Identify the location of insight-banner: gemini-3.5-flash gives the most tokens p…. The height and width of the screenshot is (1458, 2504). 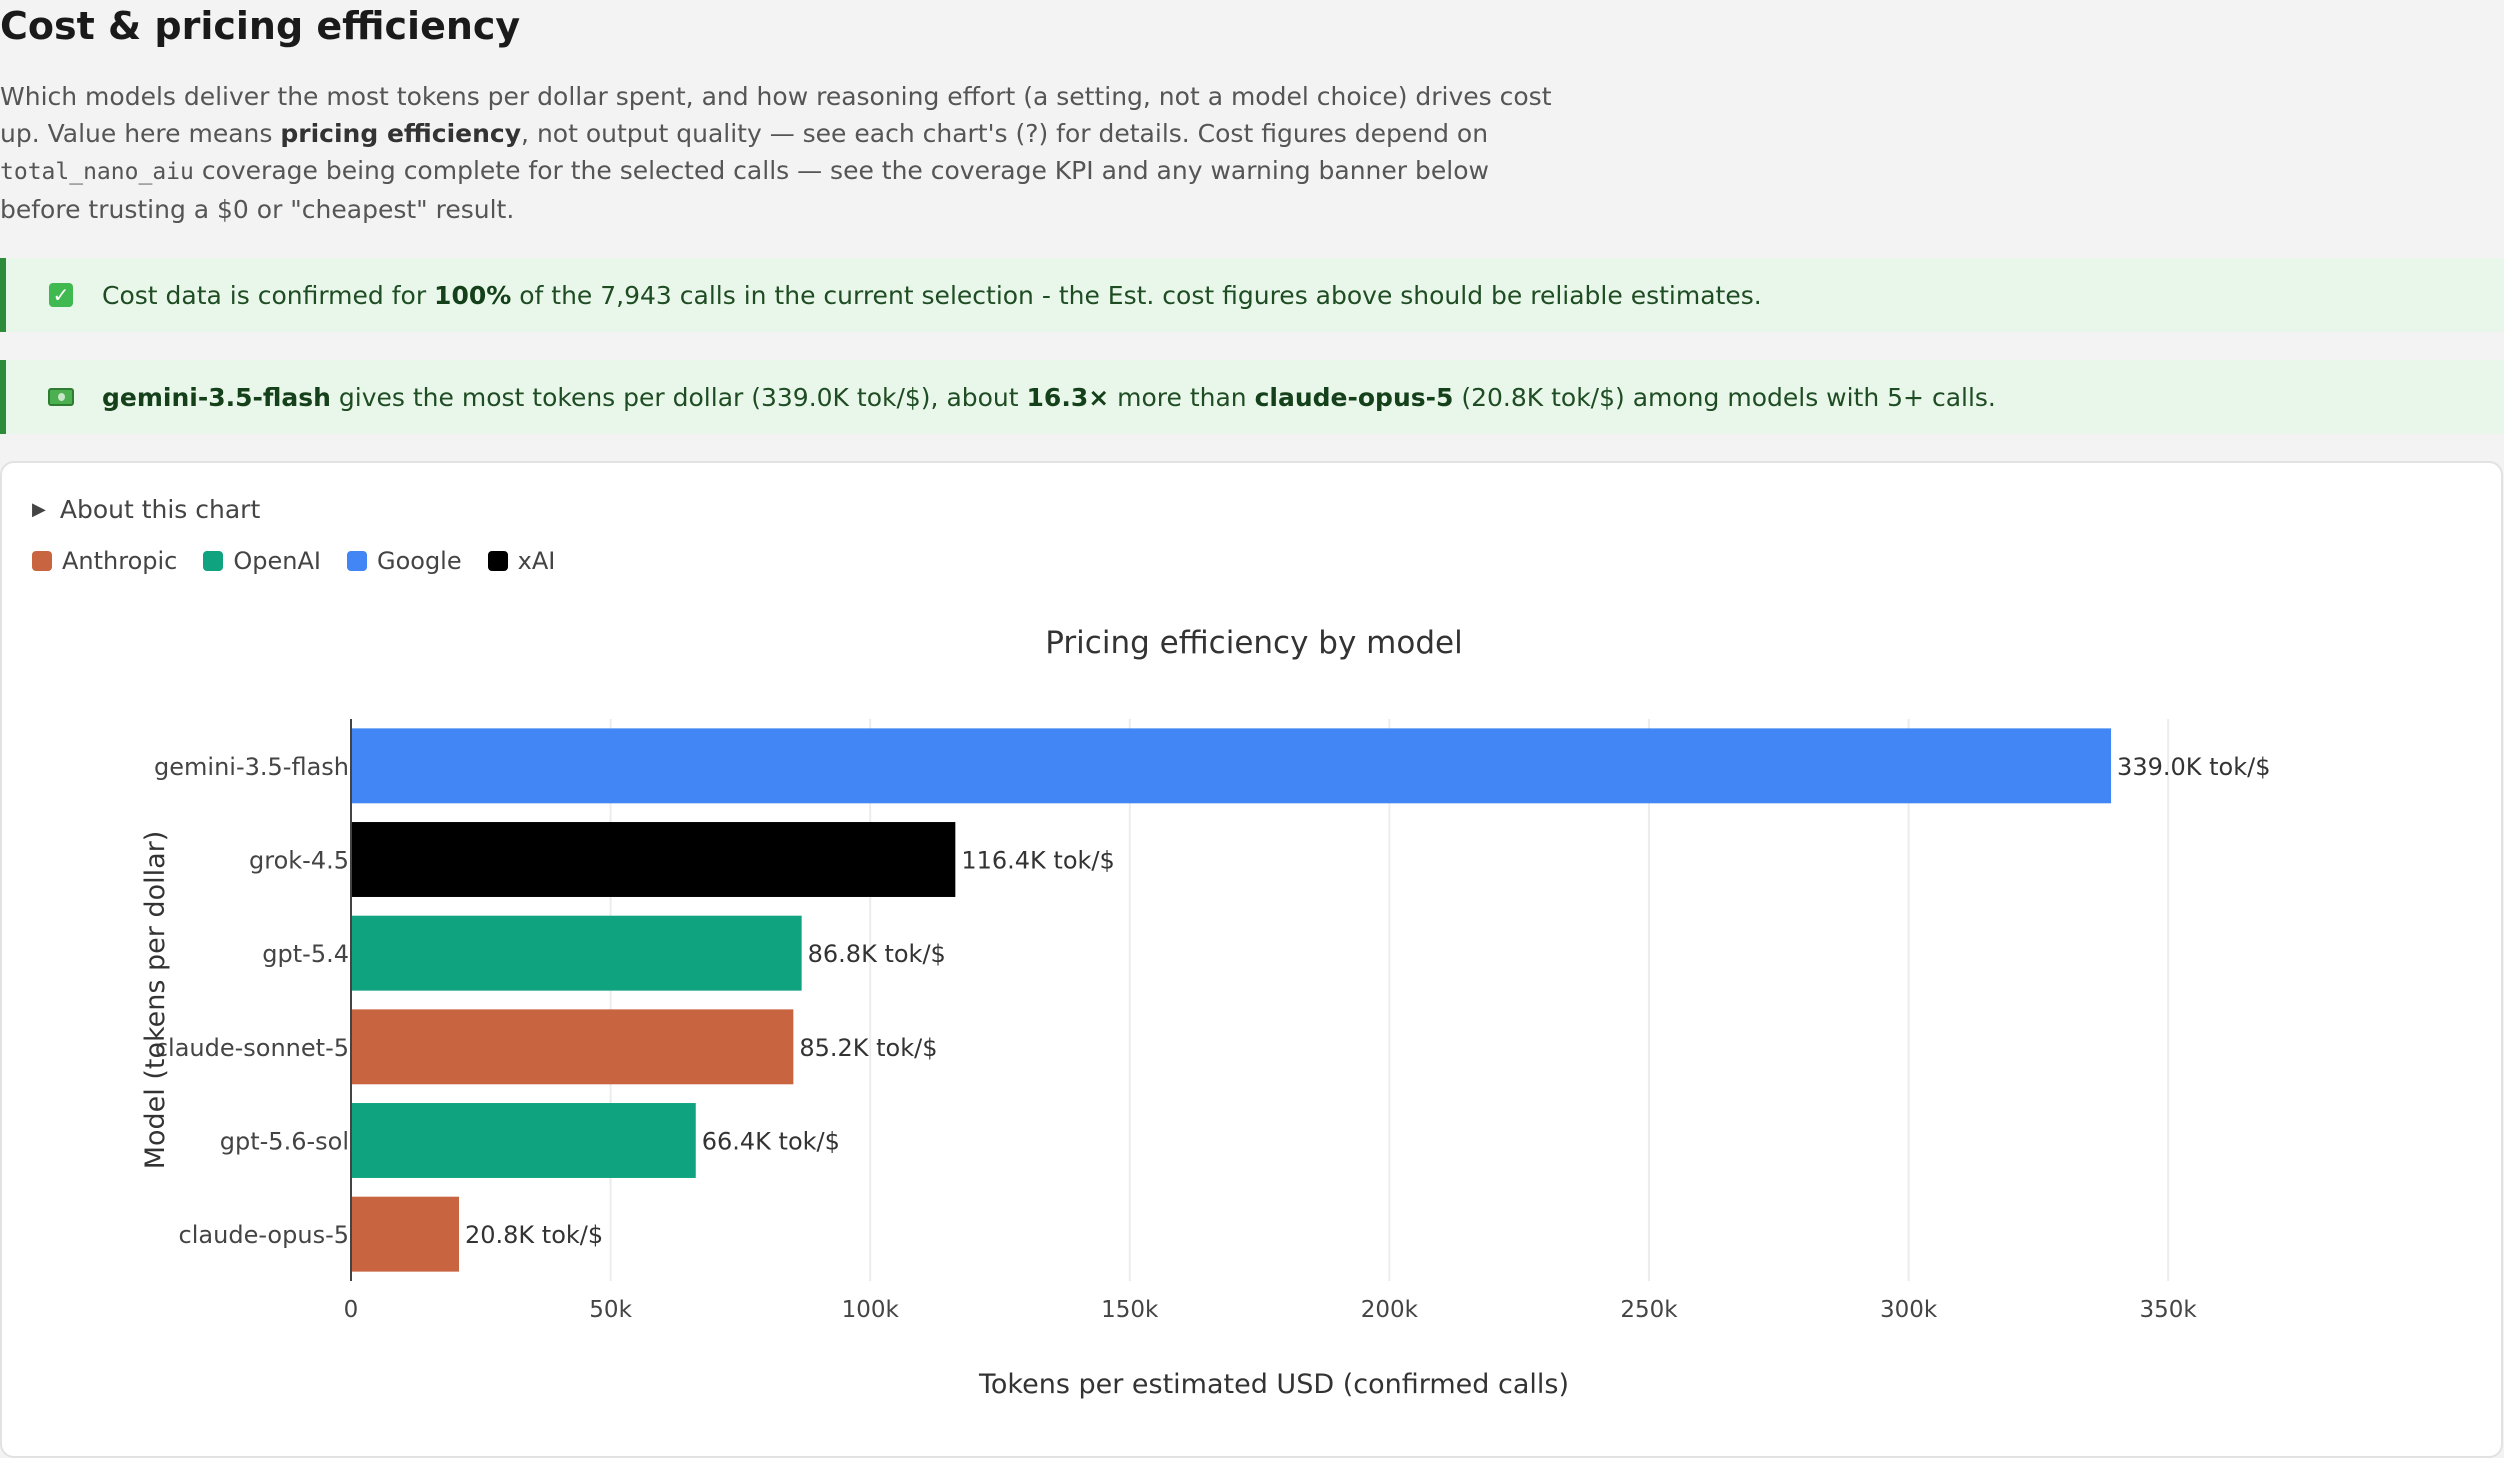
(1252, 397).